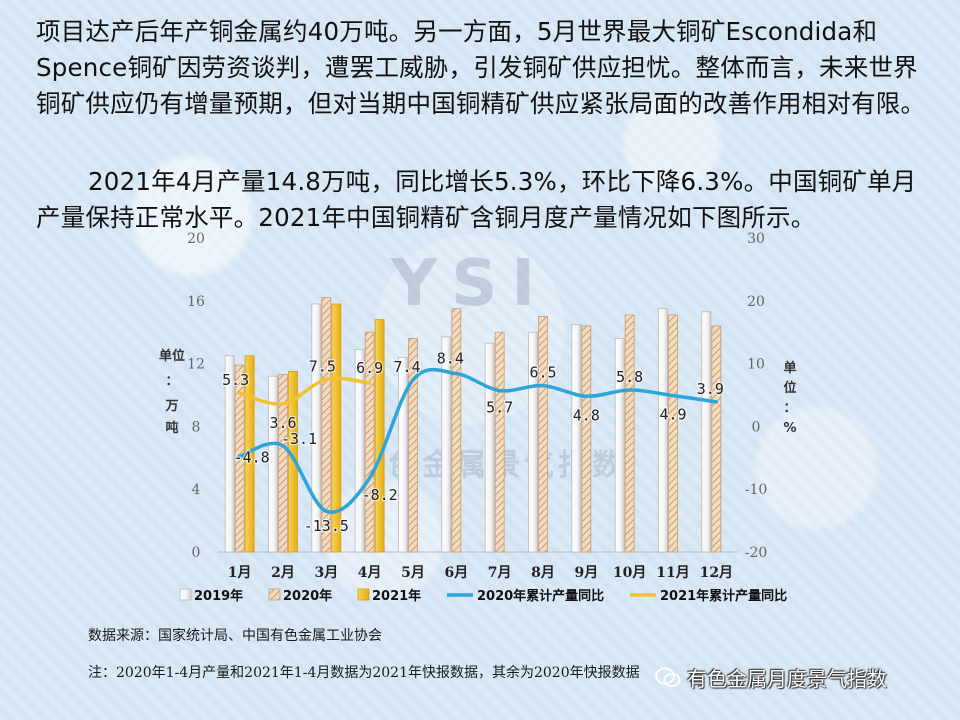 This screenshot has width=960, height=720. What do you see at coordinates (756, 365) in the screenshot?
I see `y-right-tick-label: 10` at bounding box center [756, 365].